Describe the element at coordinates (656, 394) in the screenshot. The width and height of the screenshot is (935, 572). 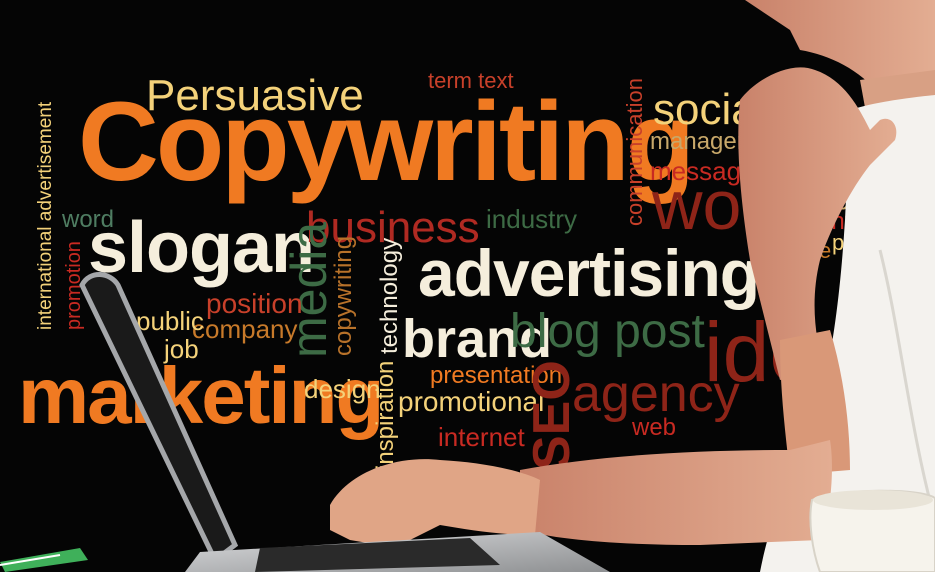
I see `word-agency: agency` at that location.